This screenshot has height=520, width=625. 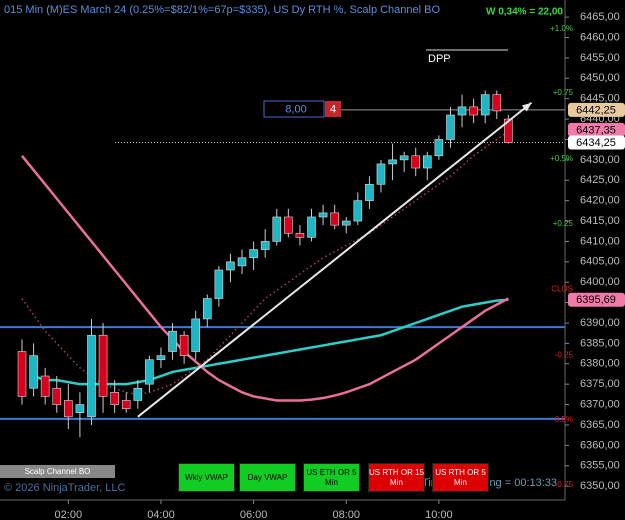 What do you see at coordinates (600, 323) in the screenshot?
I see `y-tick-label: 6390,00` at bounding box center [600, 323].